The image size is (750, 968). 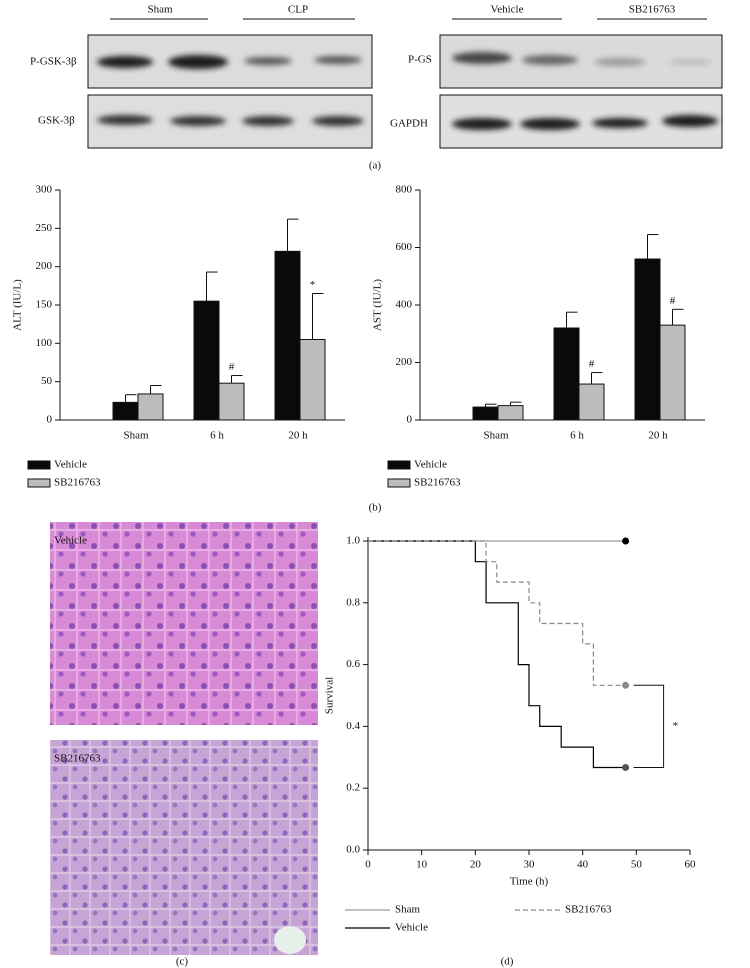 What do you see at coordinates (375, 508) in the screenshot?
I see `panel-label: (b)` at bounding box center [375, 508].